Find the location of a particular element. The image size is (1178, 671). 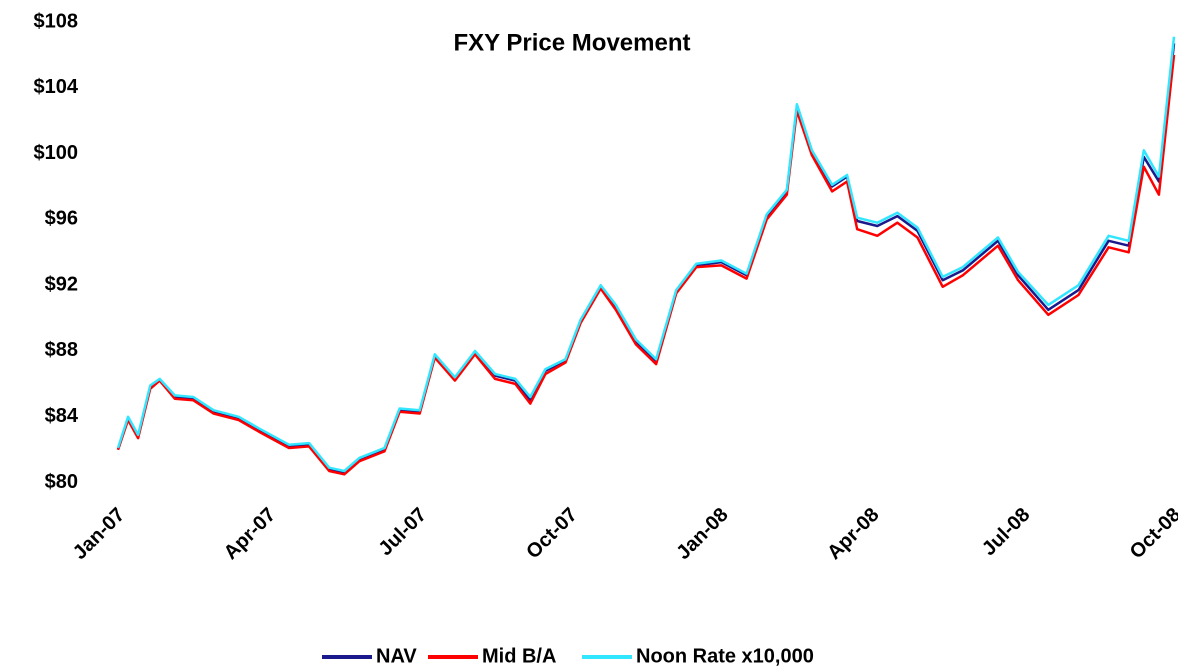

x-tick-label: Apr-07 is located at coordinates (250, 534).